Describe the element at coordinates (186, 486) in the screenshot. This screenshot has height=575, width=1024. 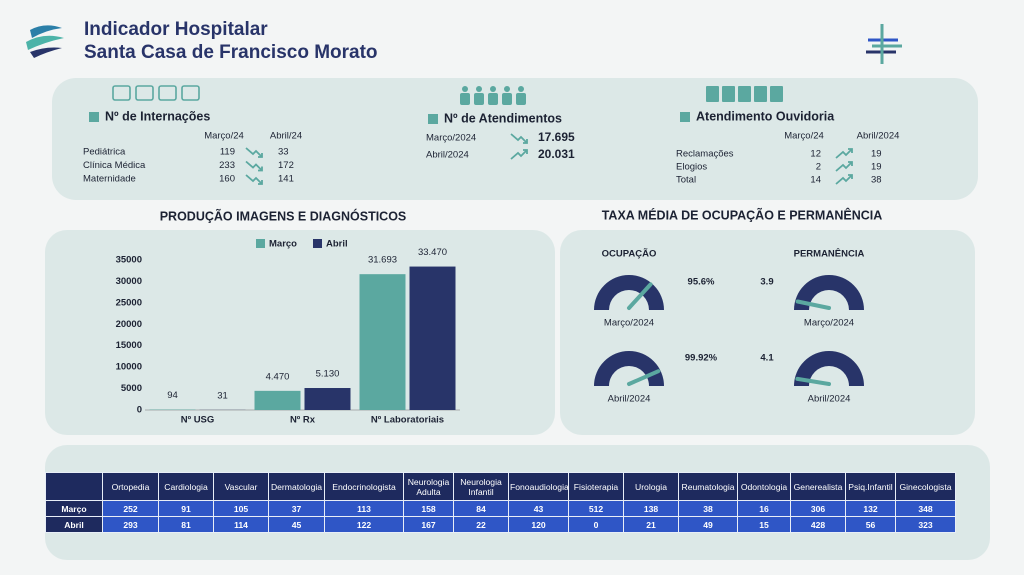
I see `column-header: Cardiologia` at that location.